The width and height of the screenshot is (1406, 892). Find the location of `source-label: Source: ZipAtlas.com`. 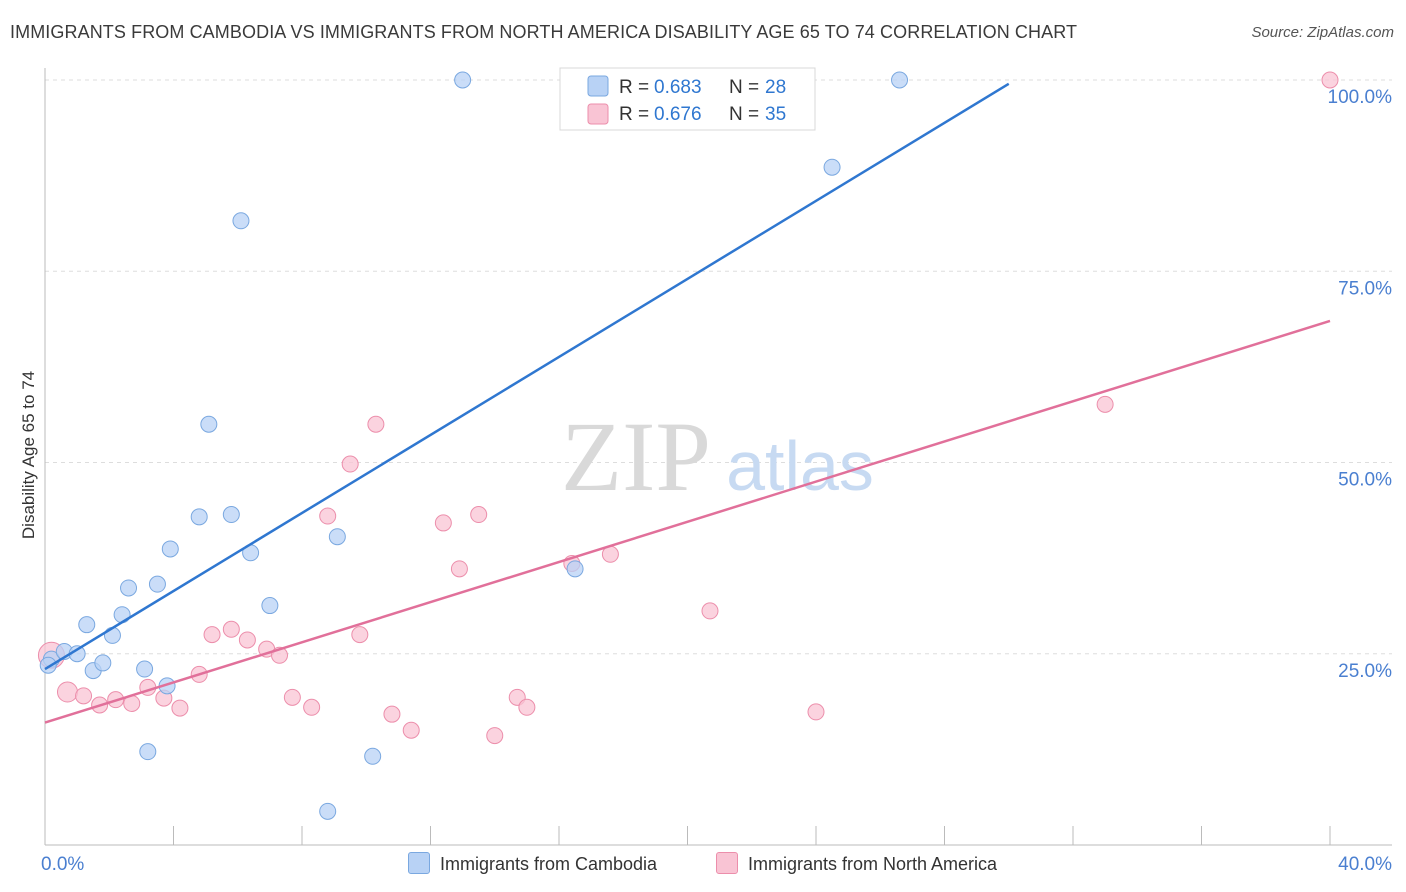

source-label: Source: ZipAtlas.com is located at coordinates (1322, 32).